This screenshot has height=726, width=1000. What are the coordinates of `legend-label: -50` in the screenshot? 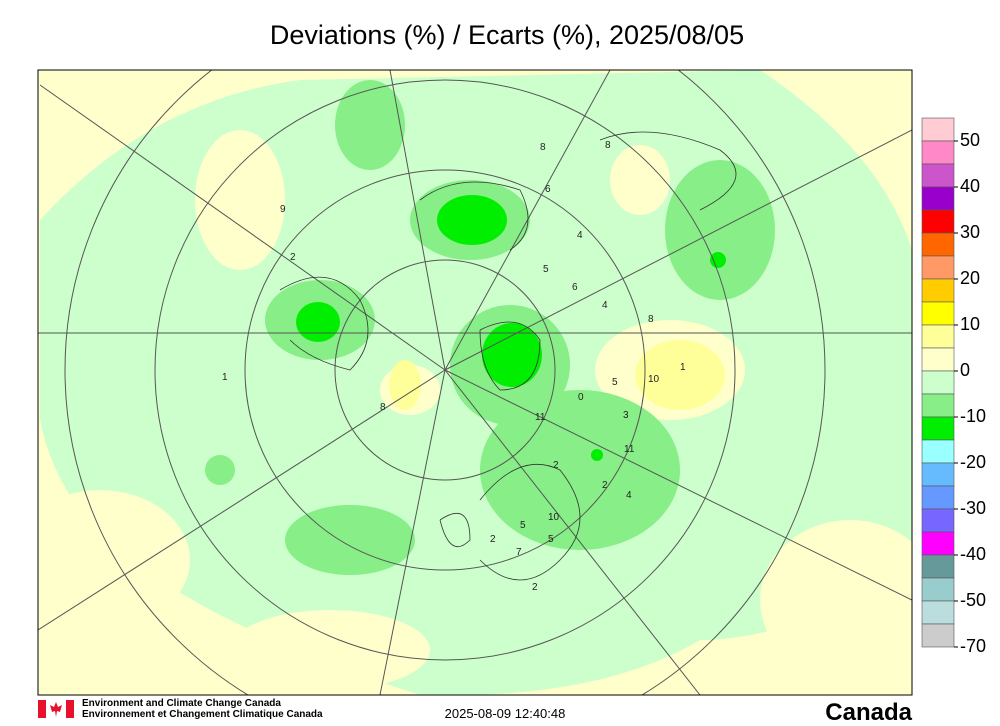 It's located at (973, 600).